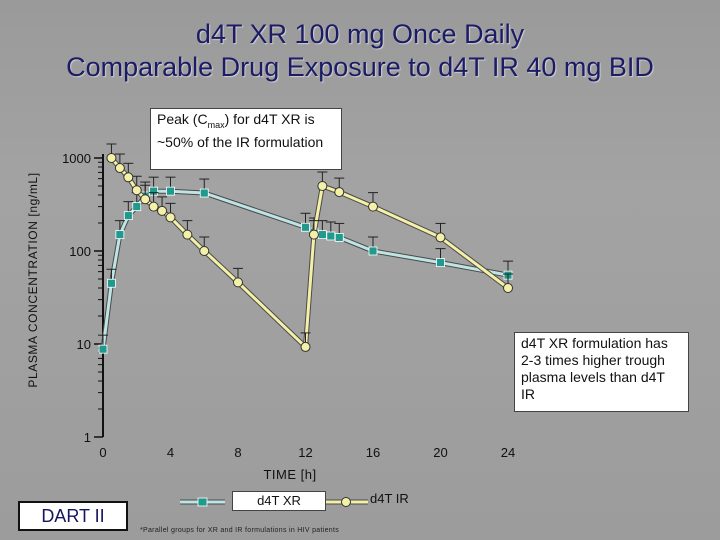 The image size is (720, 540). What do you see at coordinates (508, 452) in the screenshot?
I see `x-tick-label: 24` at bounding box center [508, 452].